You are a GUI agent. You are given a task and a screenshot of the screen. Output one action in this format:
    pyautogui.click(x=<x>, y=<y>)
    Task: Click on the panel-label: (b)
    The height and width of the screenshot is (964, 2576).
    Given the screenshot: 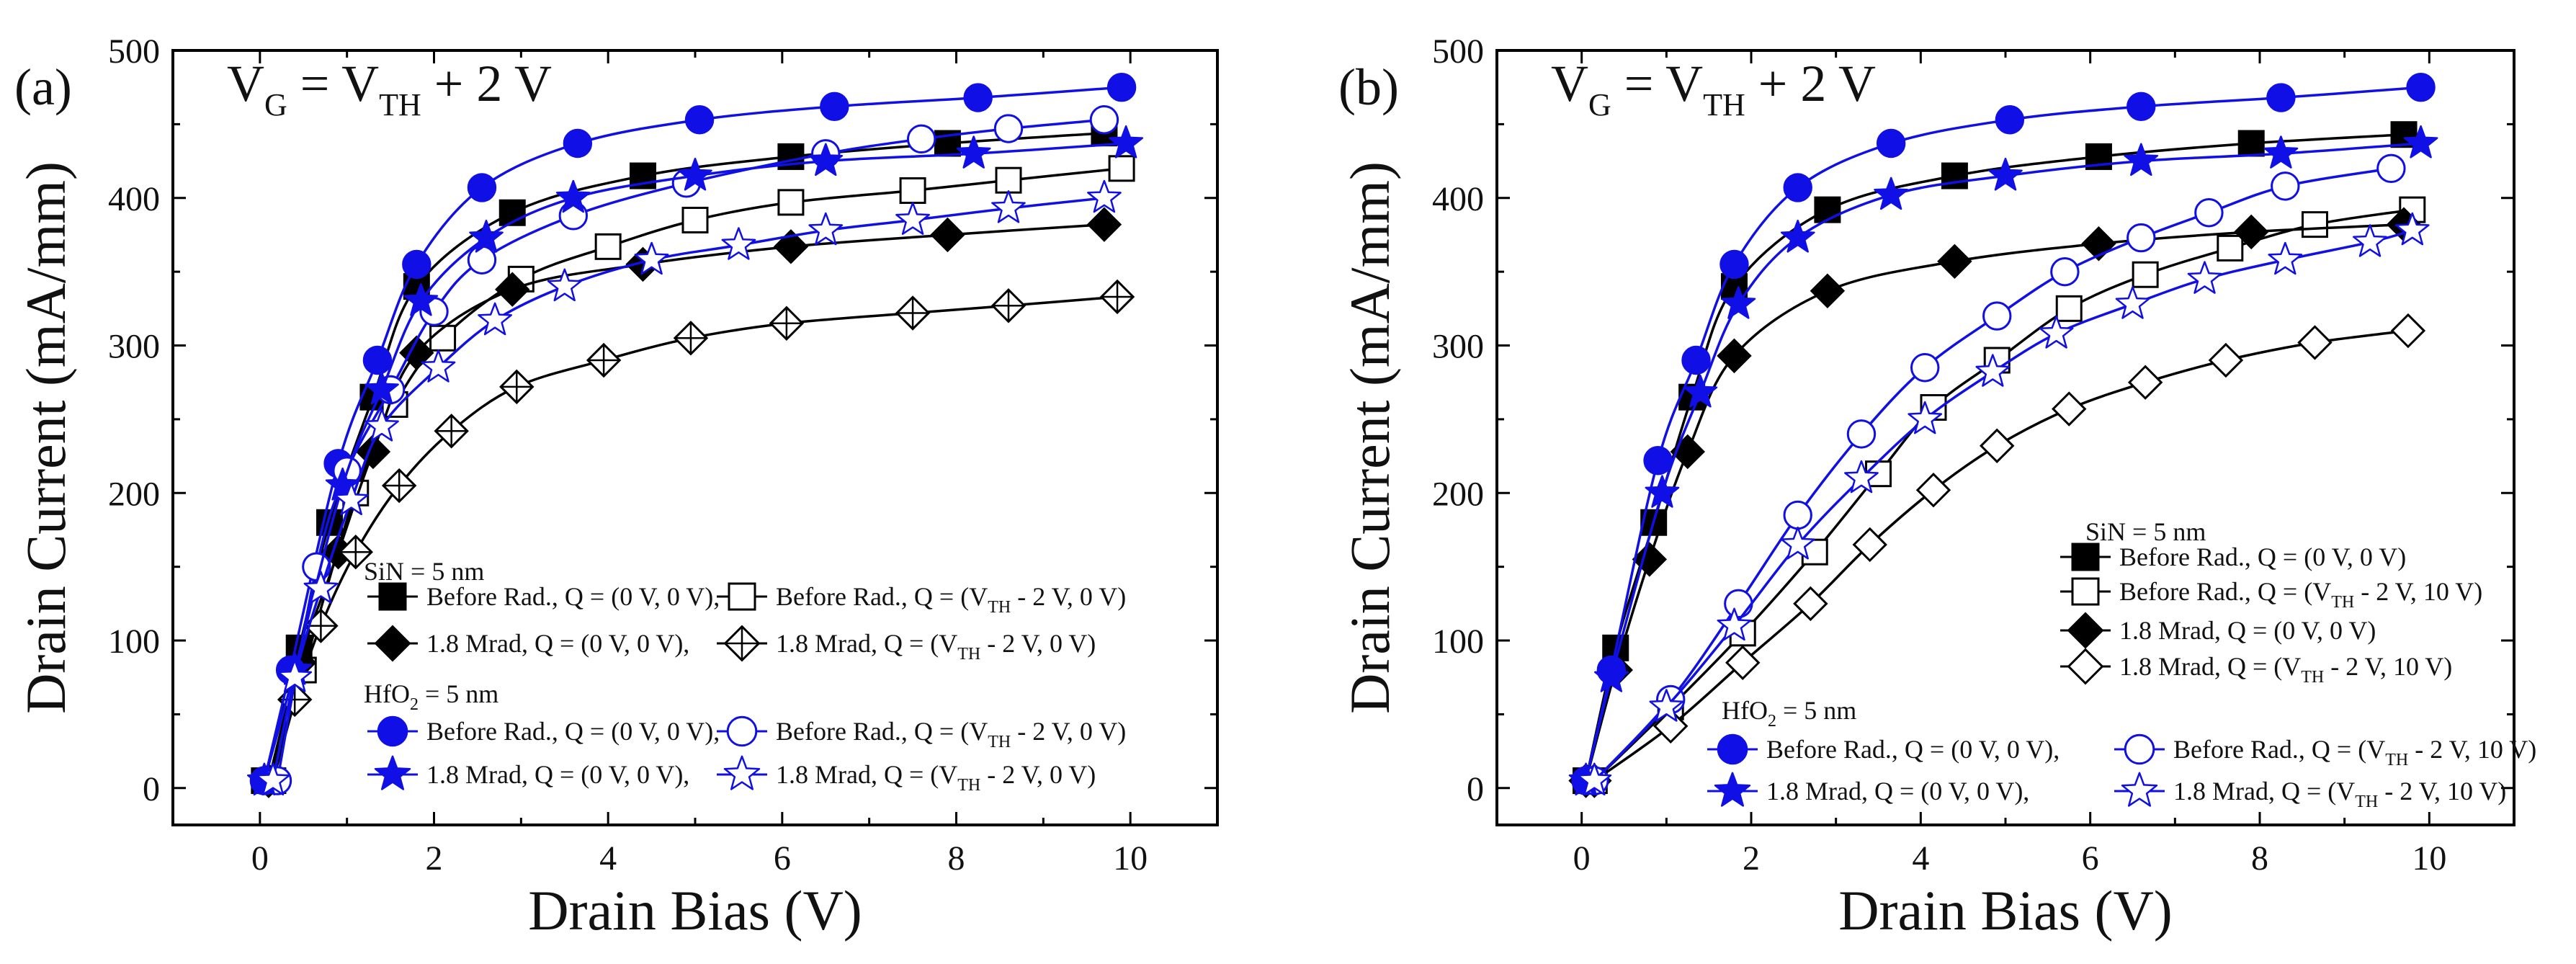 What is the action you would take?
    pyautogui.click(x=1368, y=87)
    